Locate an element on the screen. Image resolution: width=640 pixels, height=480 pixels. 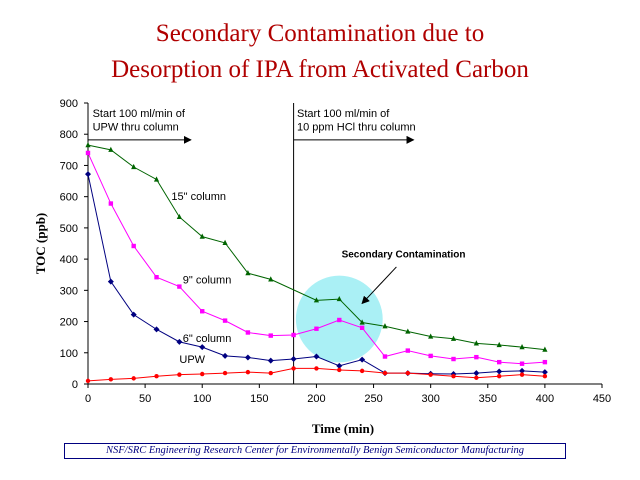
y-tick-label: 900 is located at coordinates (69, 104).